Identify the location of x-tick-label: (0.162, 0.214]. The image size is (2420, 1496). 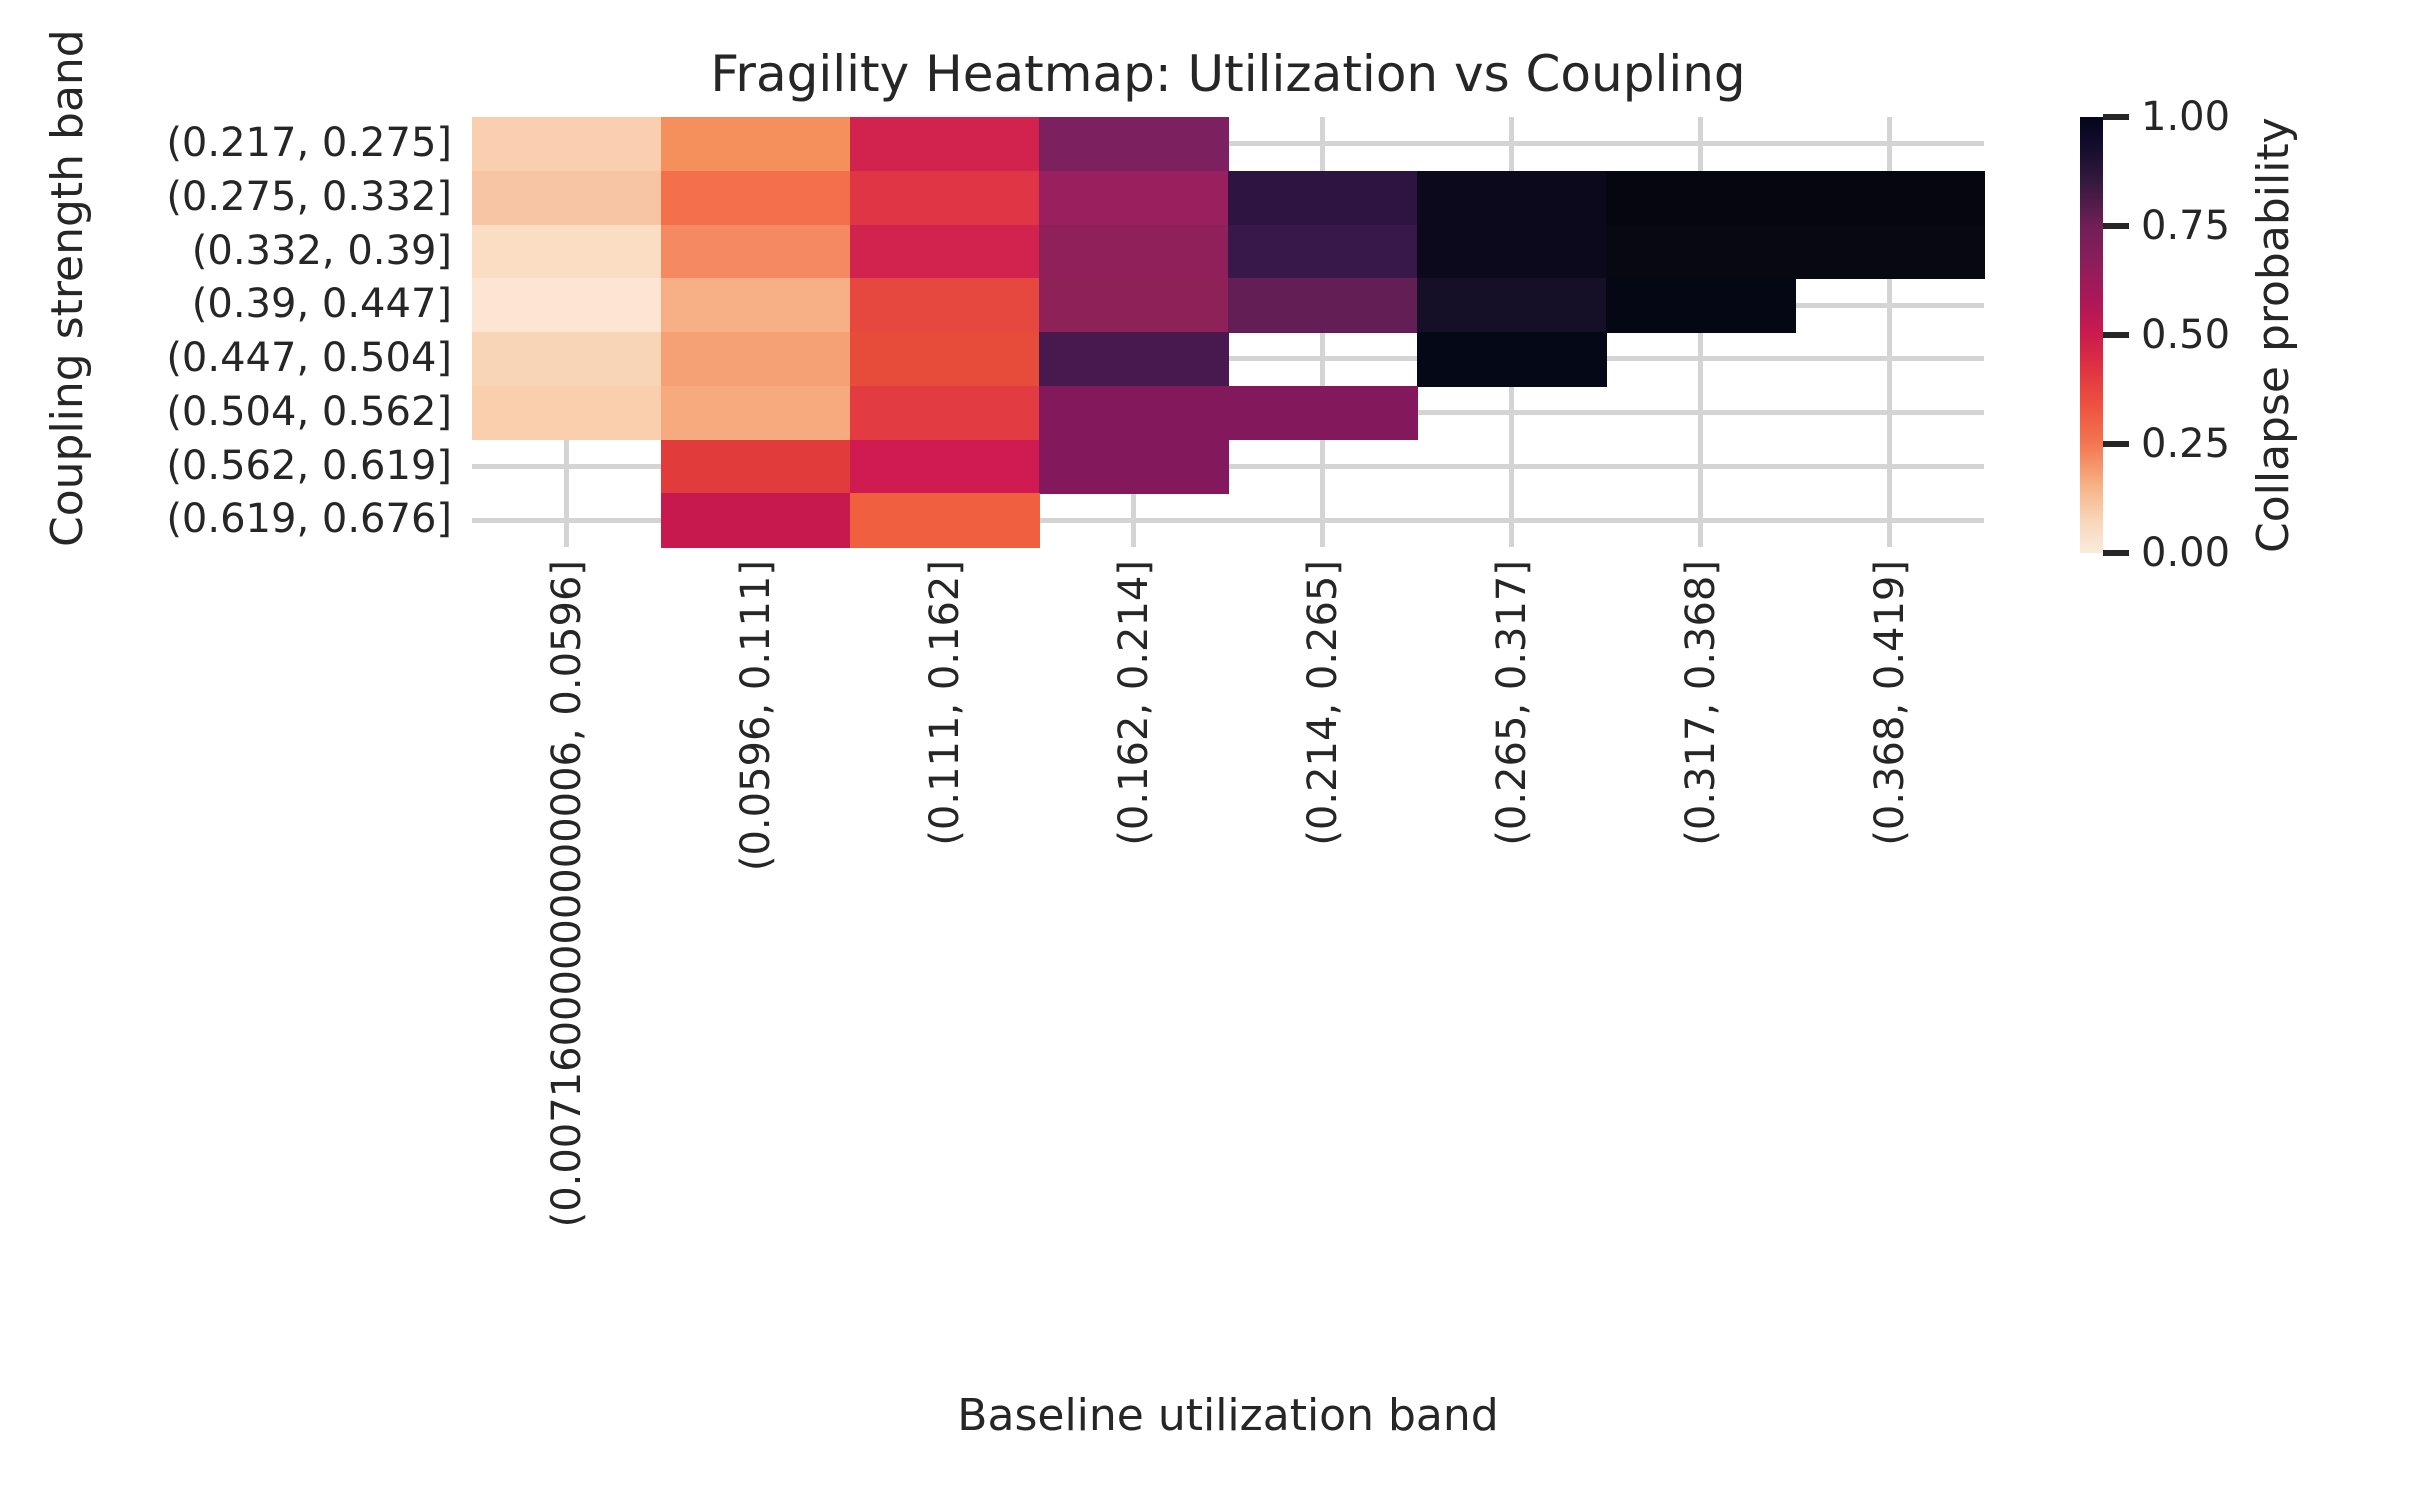
(1133, 703).